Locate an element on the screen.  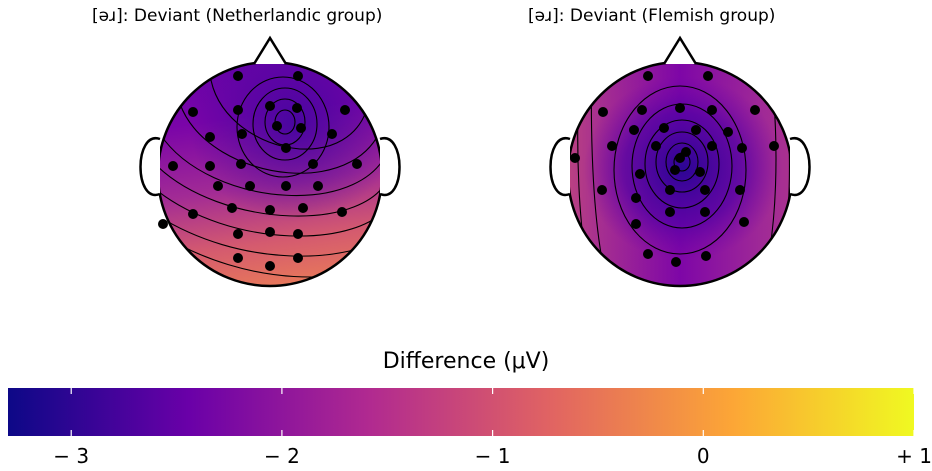
colorbar-tick-label: − 2 is located at coordinates (281, 456).